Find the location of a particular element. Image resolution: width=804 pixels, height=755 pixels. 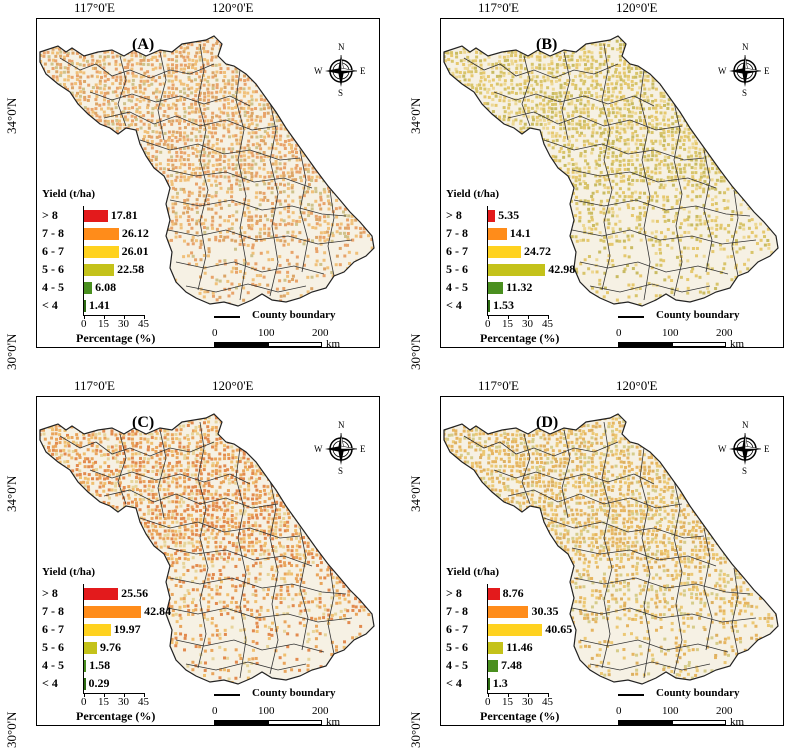

bar-value: 19.97 is located at coordinates (127, 629).